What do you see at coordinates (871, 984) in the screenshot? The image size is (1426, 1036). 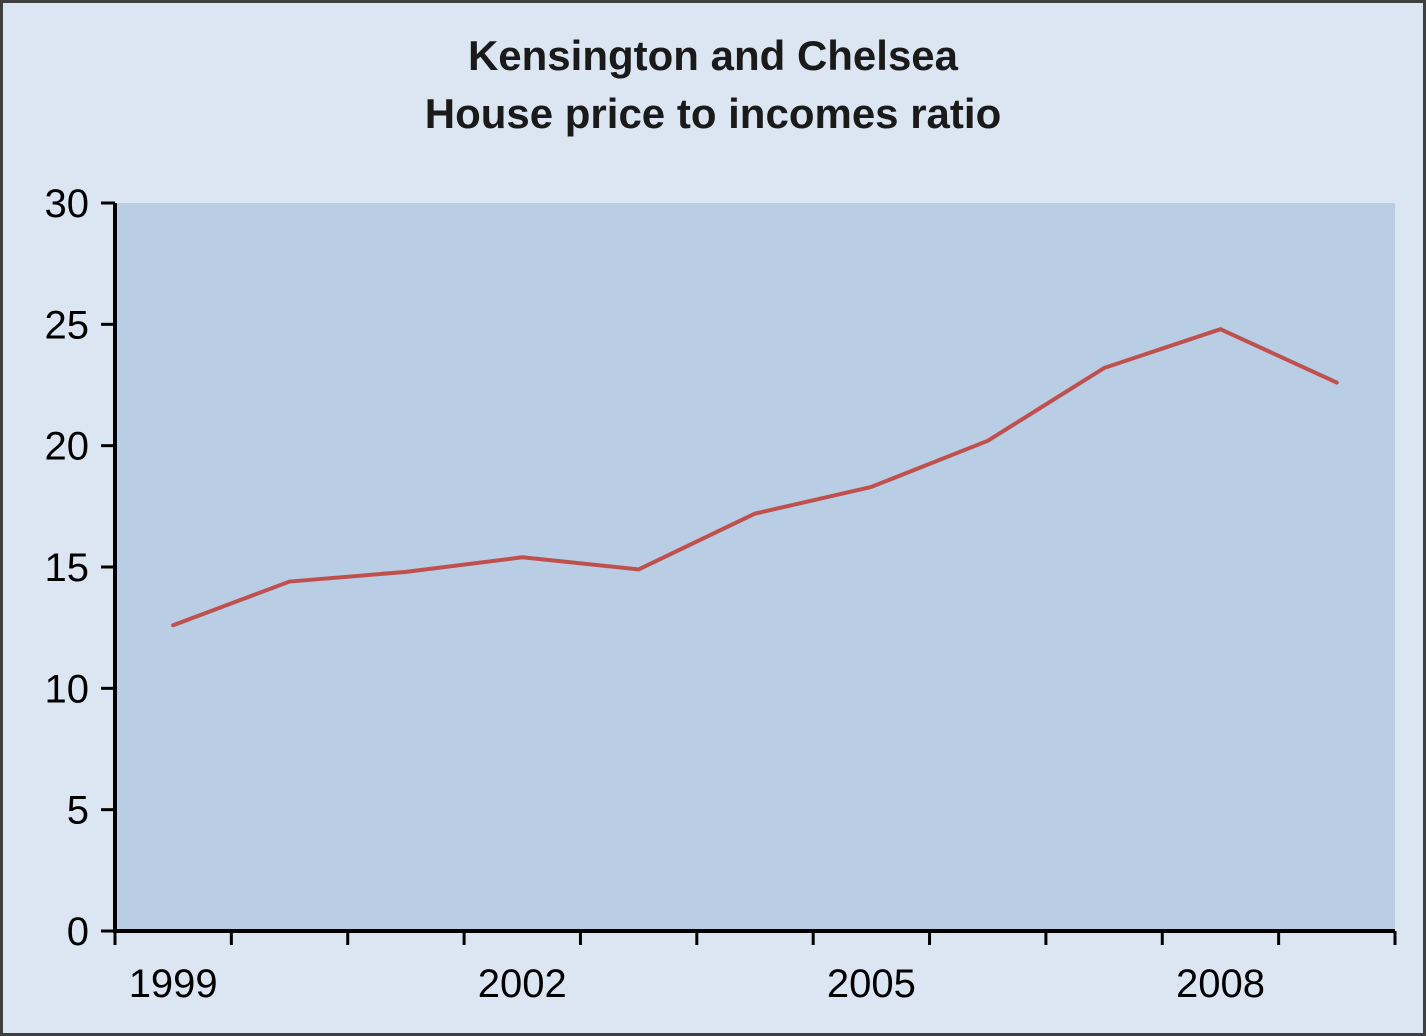 I see `x-tick-label: 2005` at bounding box center [871, 984].